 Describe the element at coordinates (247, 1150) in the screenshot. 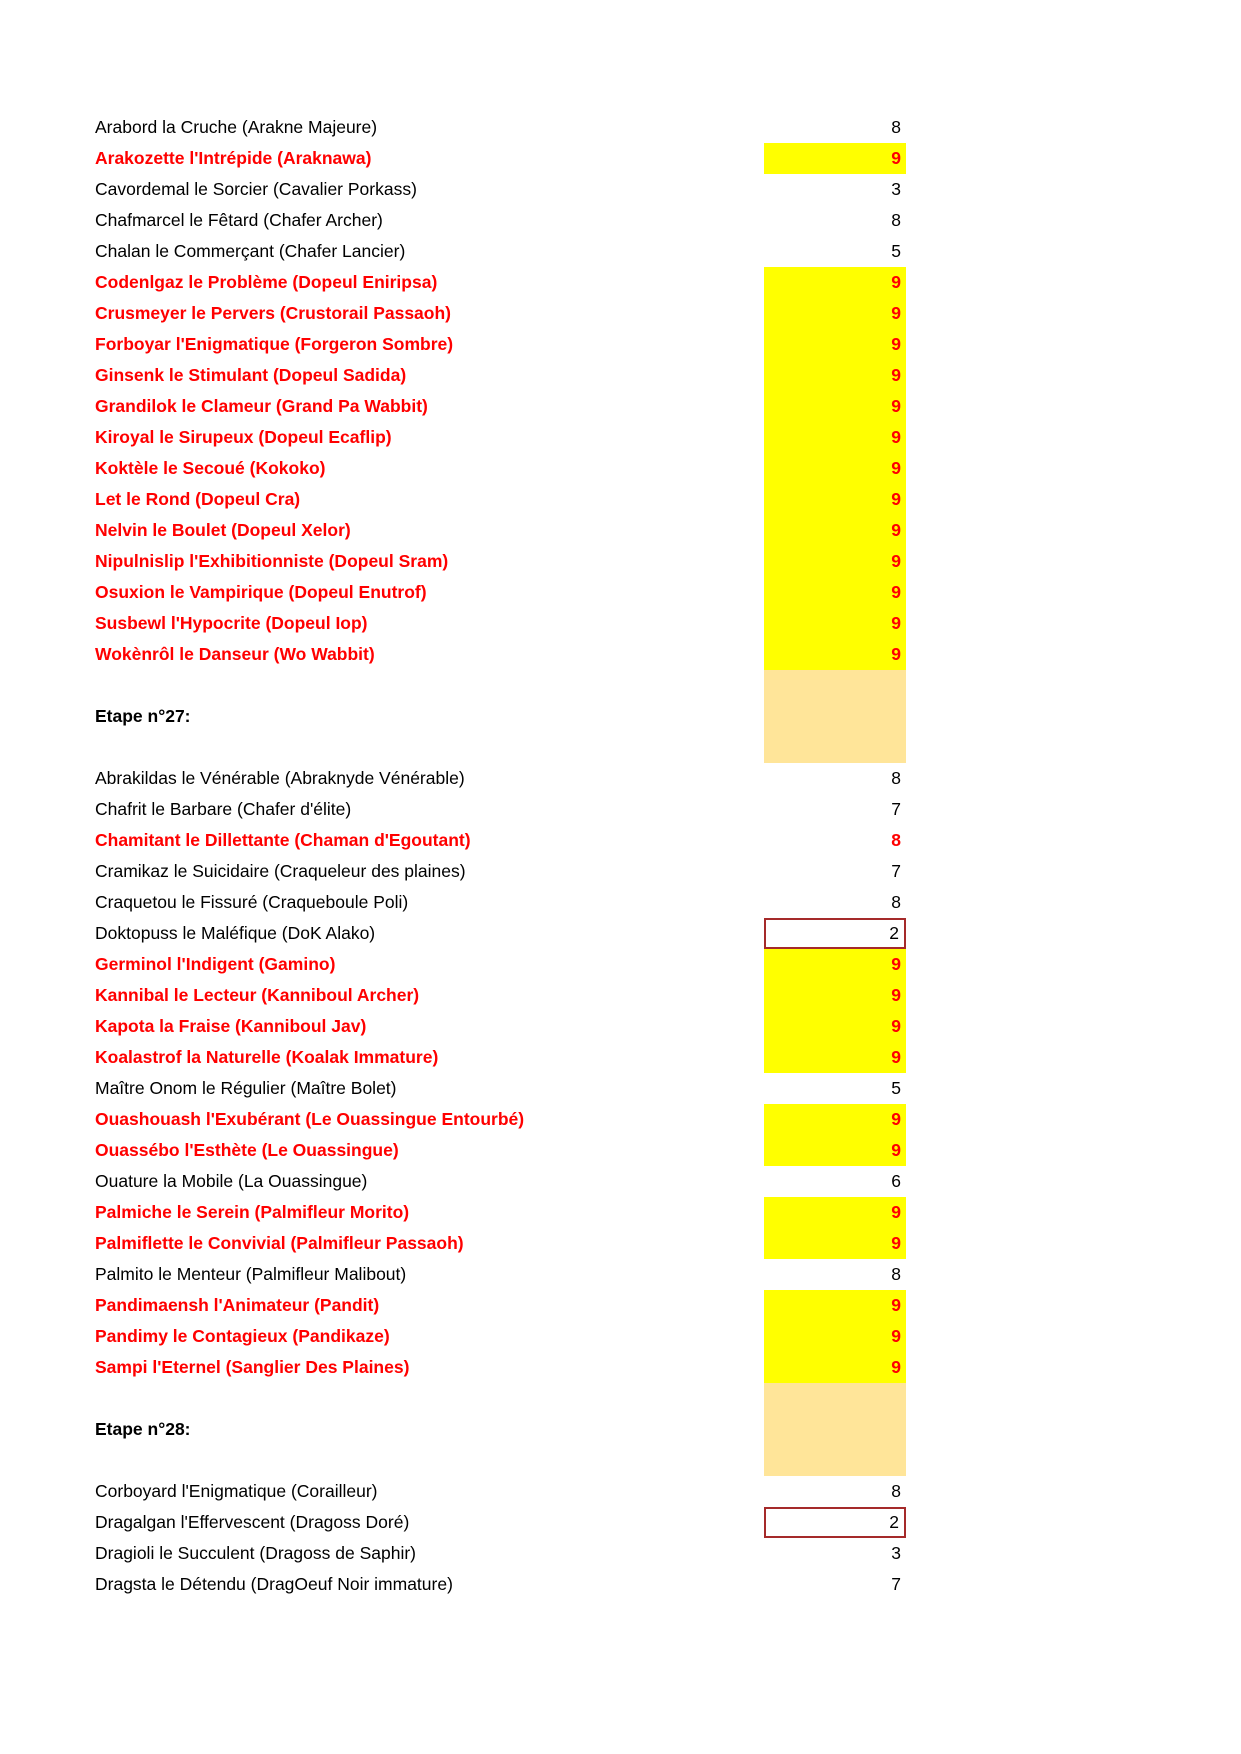

I see `monster-name: Ouassébo l'Esthète (Le Ouassingue)` at that location.